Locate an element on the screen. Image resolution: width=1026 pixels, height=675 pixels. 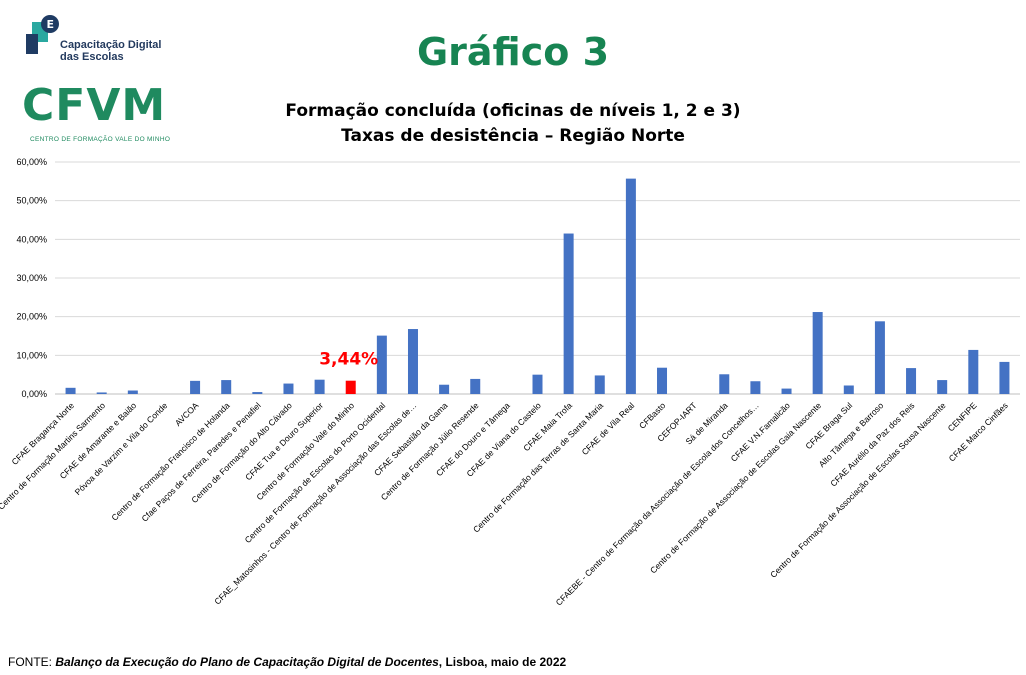
cdc-logo-line2: das Escolas is located at coordinates (92, 57).